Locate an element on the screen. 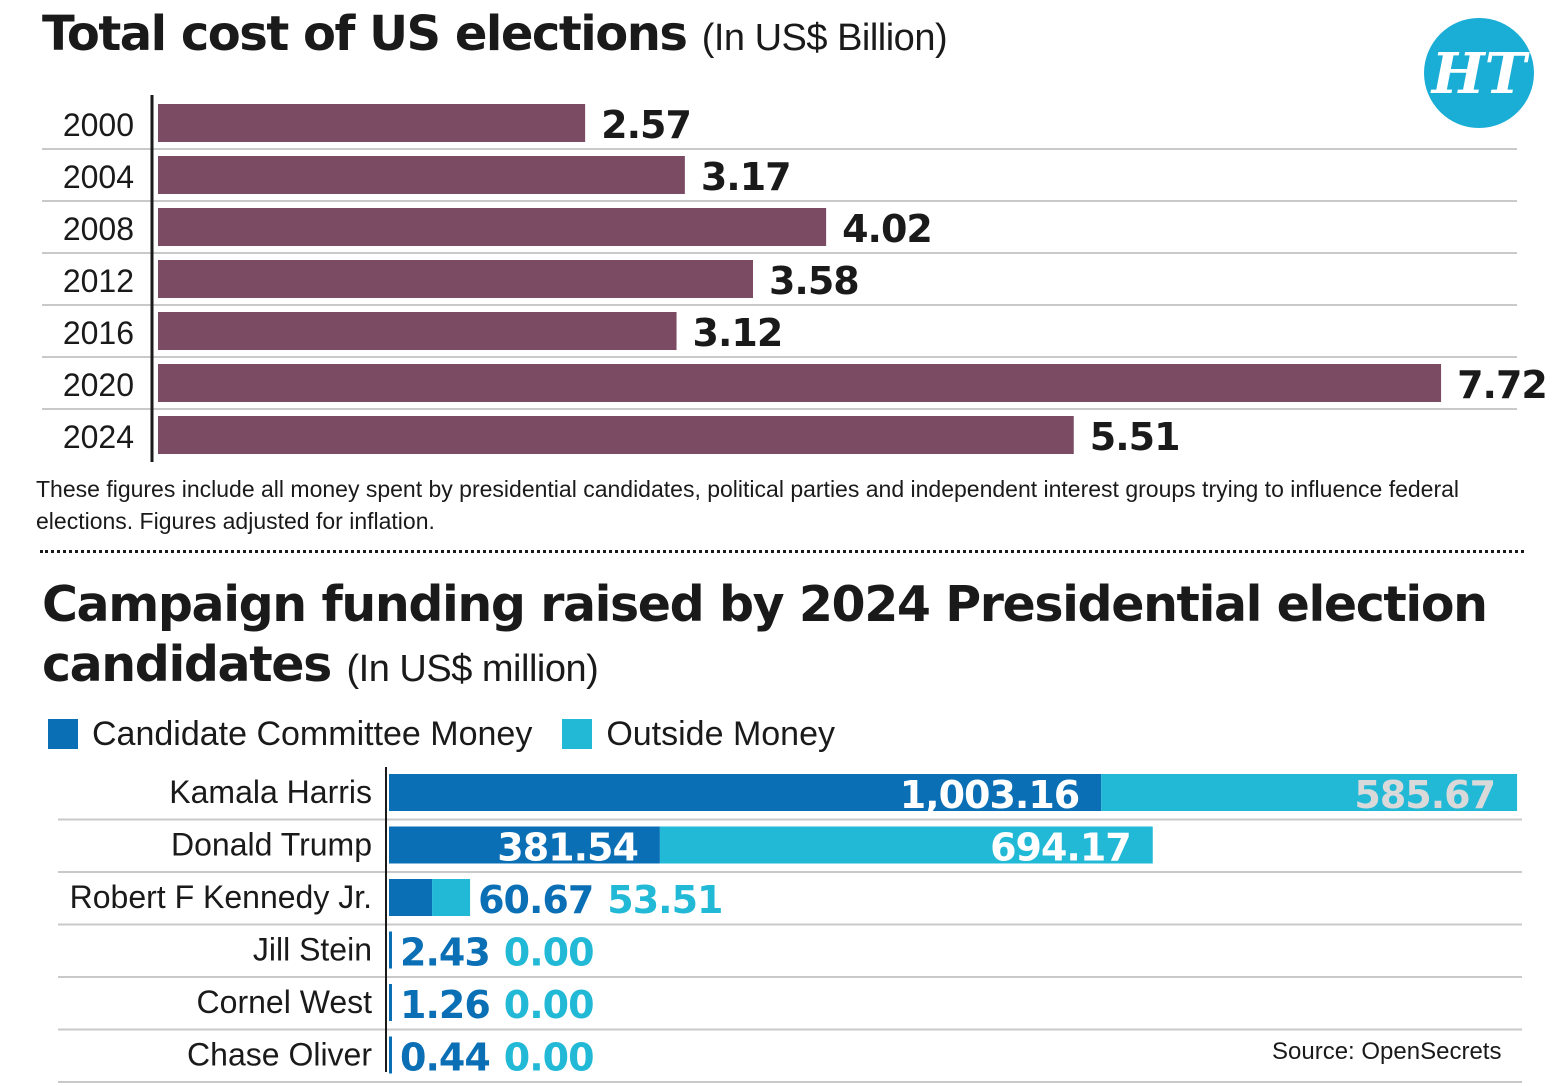  outside-value-label: 53.51 is located at coordinates (664, 900).